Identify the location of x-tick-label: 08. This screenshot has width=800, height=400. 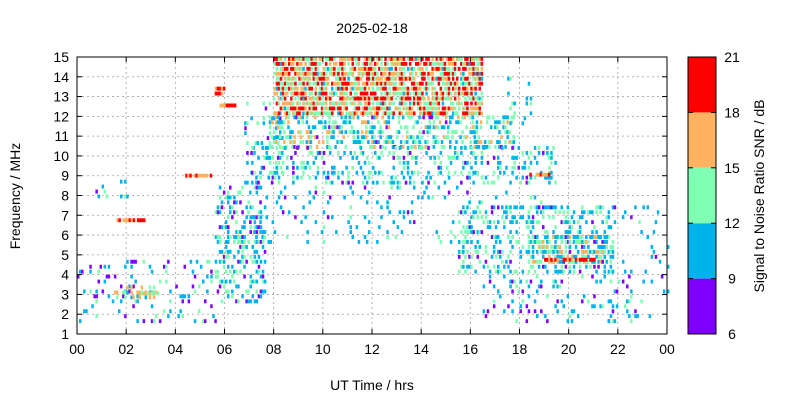
(274, 349).